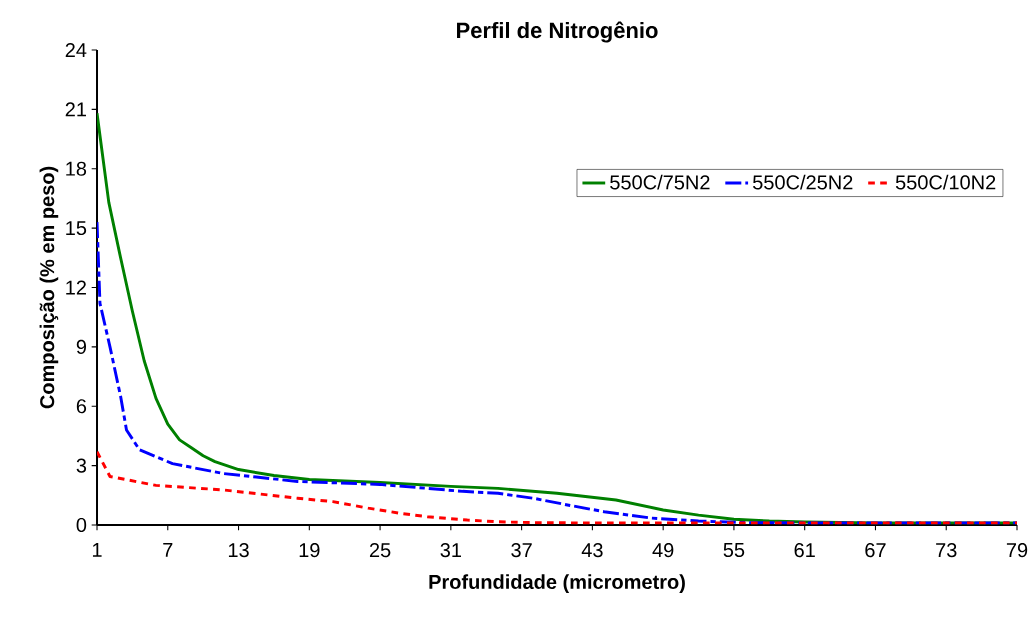 Image resolution: width=1035 pixels, height=630 pixels. Describe the element at coordinates (557, 583) in the screenshot. I see `x-axis-title: Profundidade (micrometro)` at that location.